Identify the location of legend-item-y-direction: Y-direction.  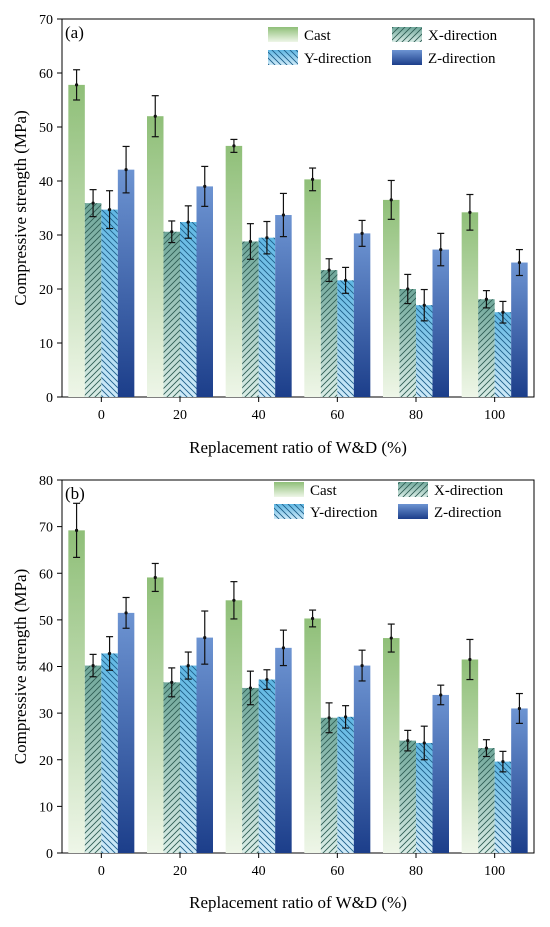
(326, 512).